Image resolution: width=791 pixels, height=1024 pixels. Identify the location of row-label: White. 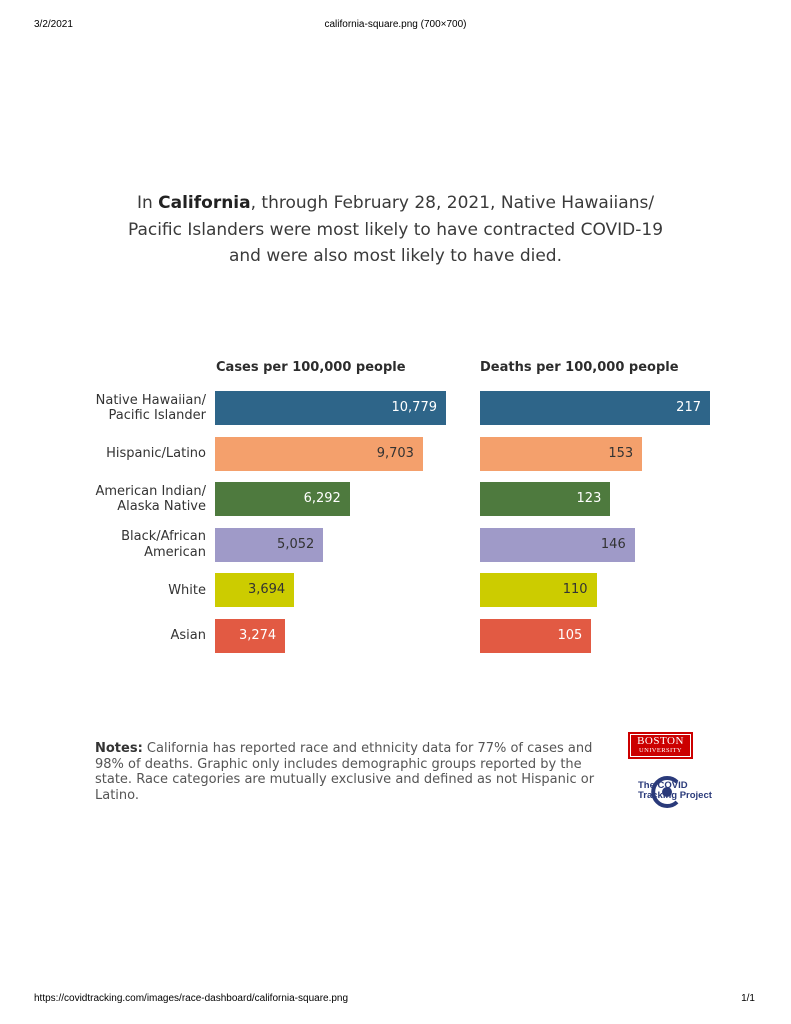
(106, 591).